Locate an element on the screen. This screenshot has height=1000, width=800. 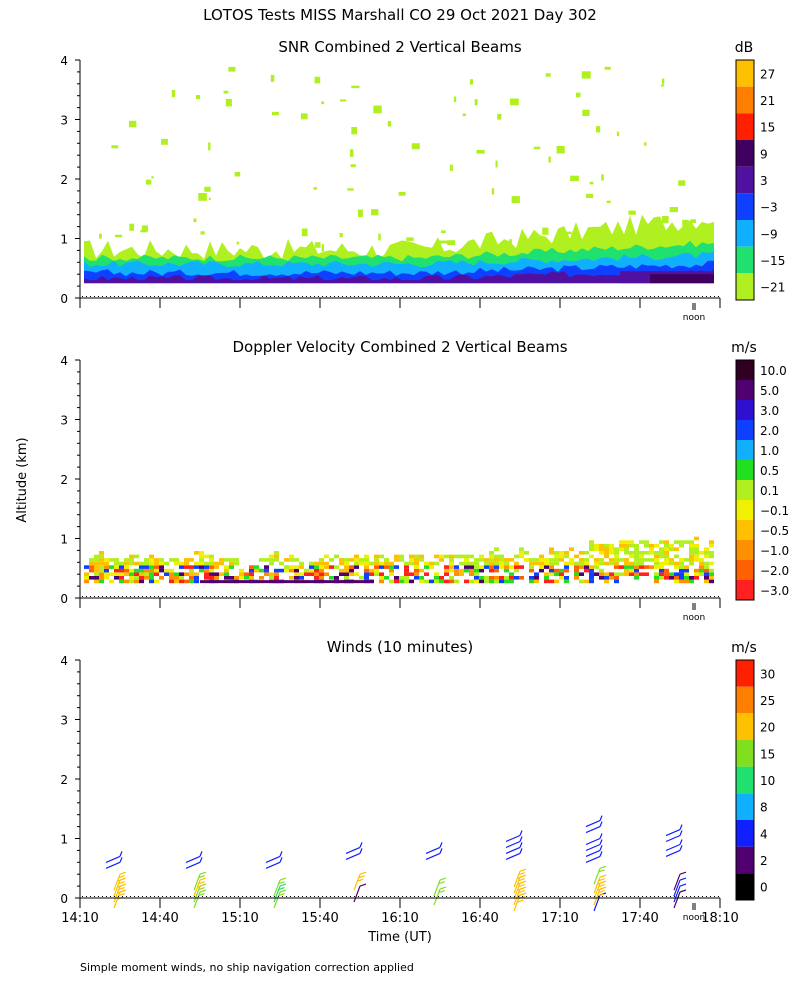
x-axis-label: Time (UT) is located at coordinates (399, 937).